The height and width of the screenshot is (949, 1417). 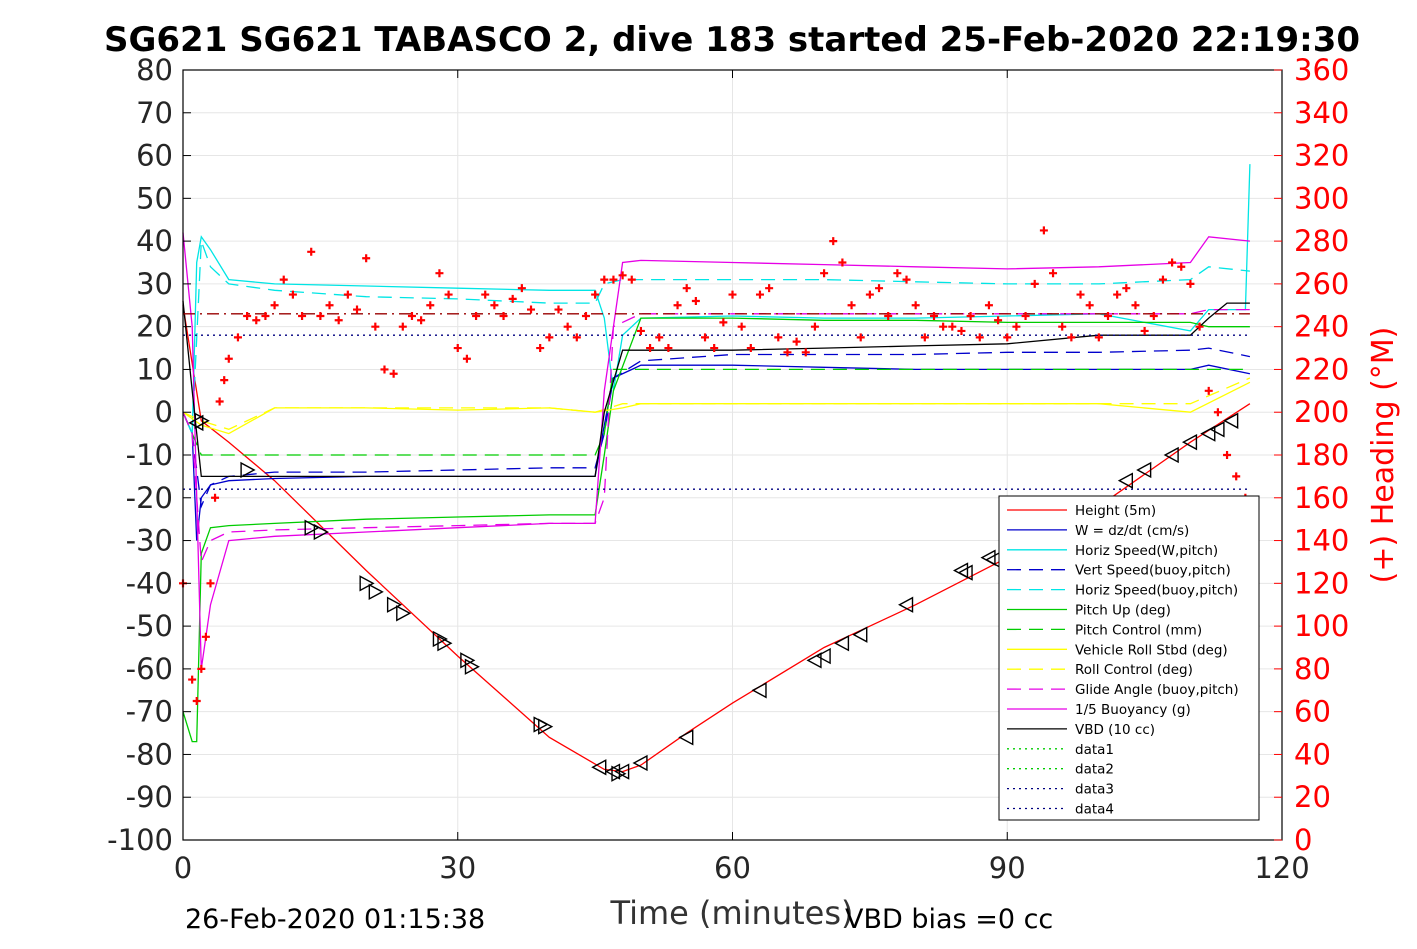 I want to click on footer-vbd-bias: VBD bias =0 cc, so click(x=949, y=919).